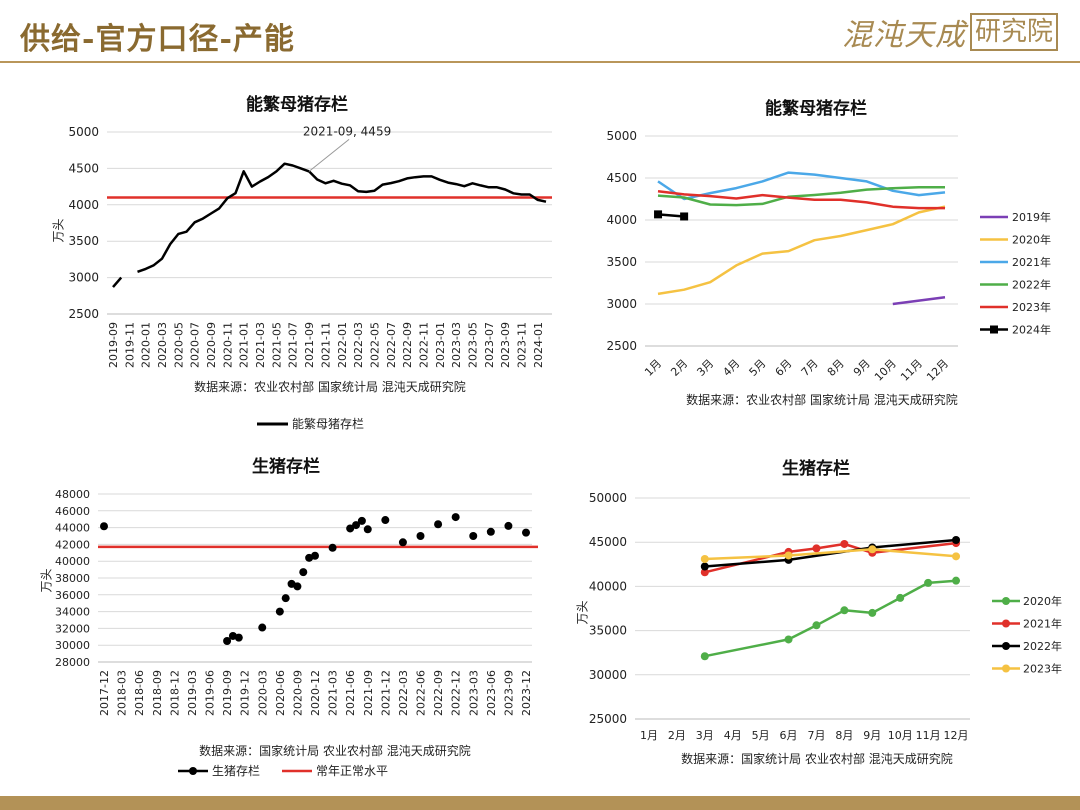  I want to click on x-tick-label: 2021-01, so click(244, 345).